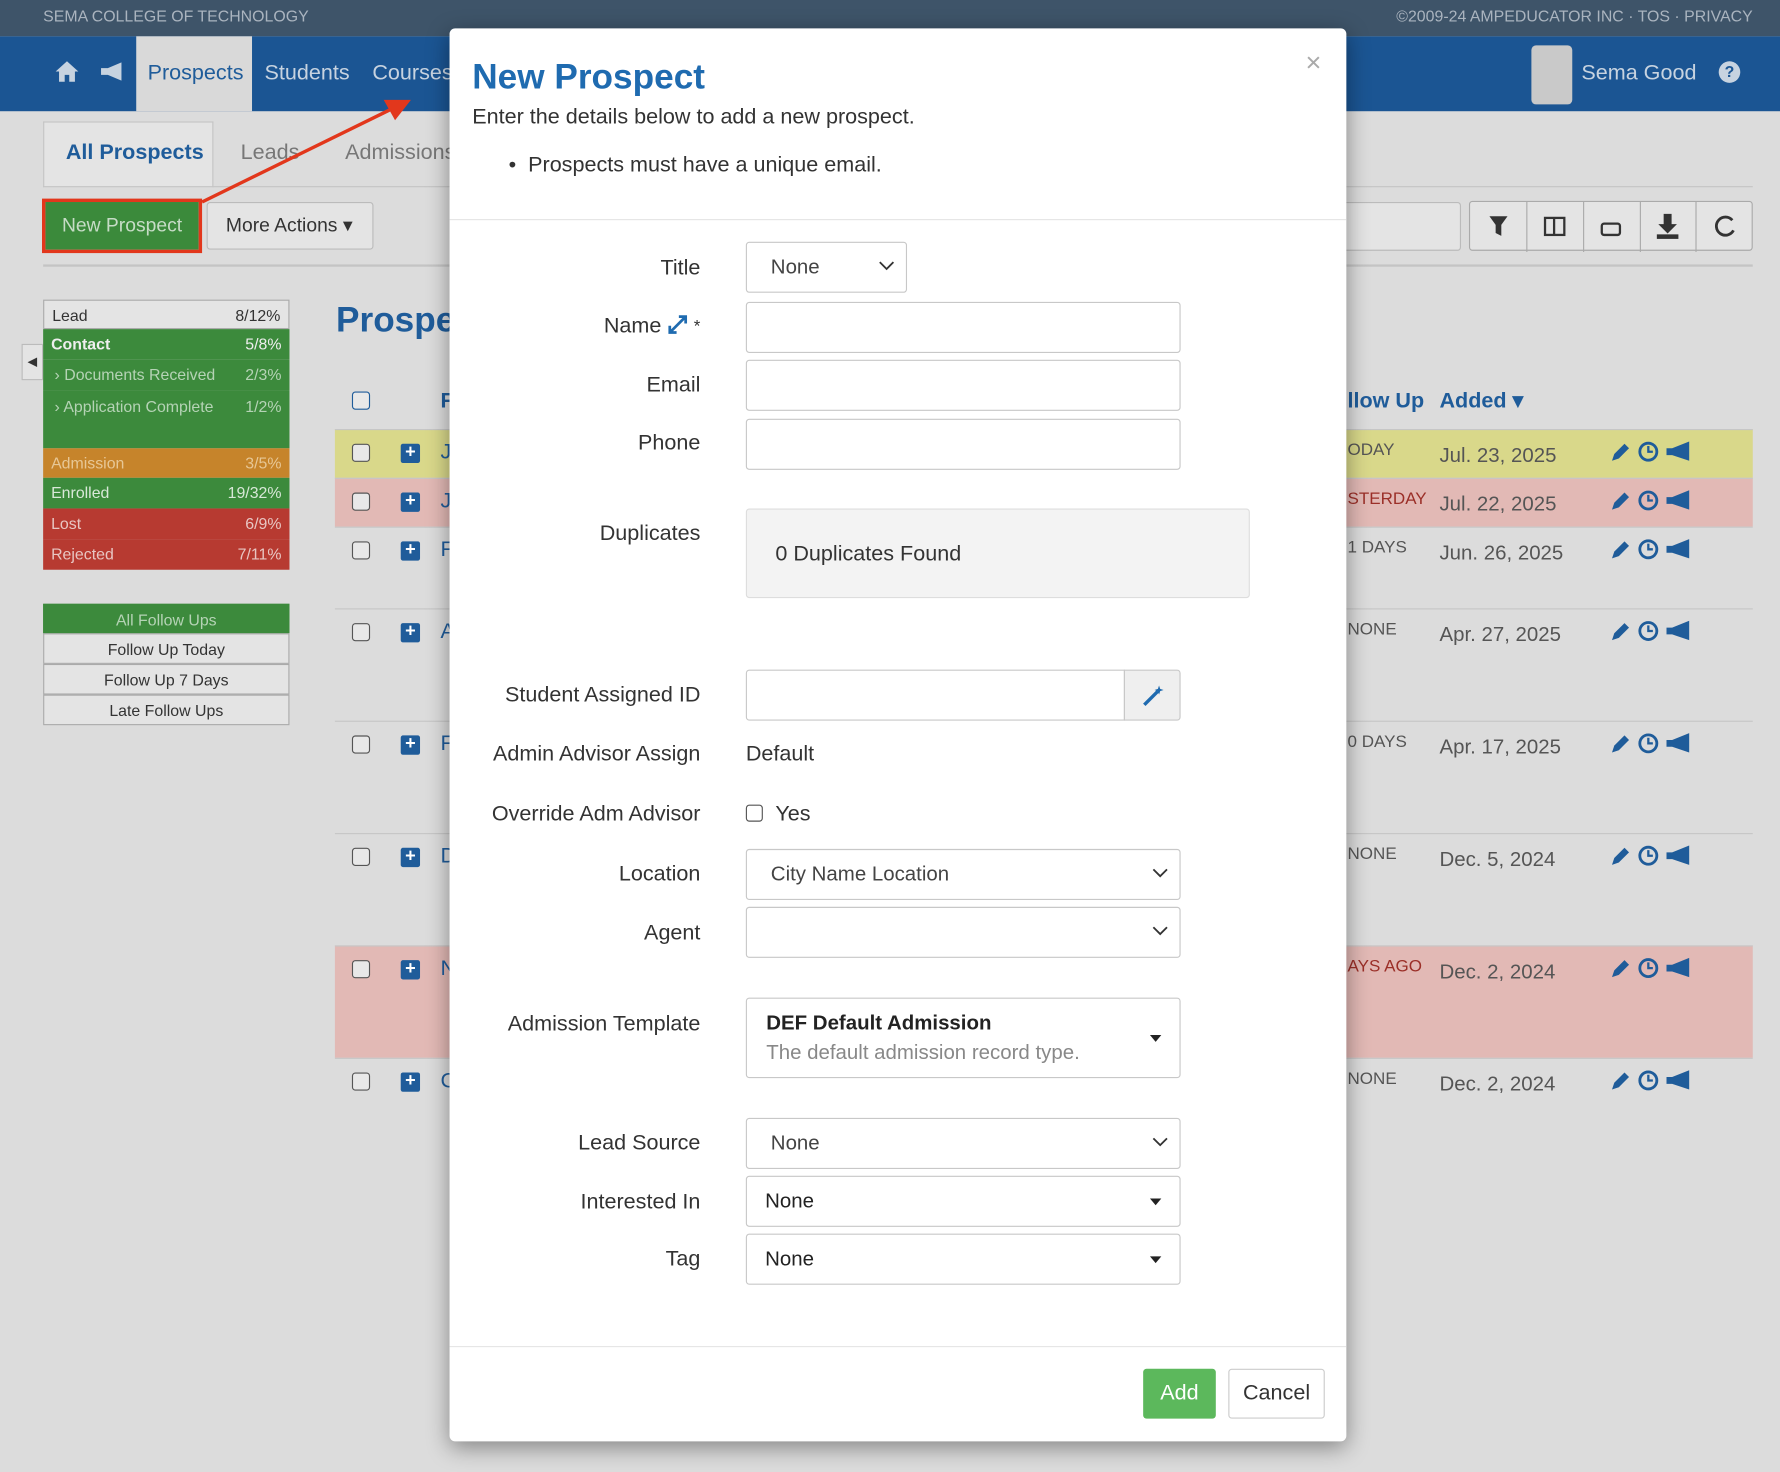  I want to click on tab: Leads, so click(270, 152).